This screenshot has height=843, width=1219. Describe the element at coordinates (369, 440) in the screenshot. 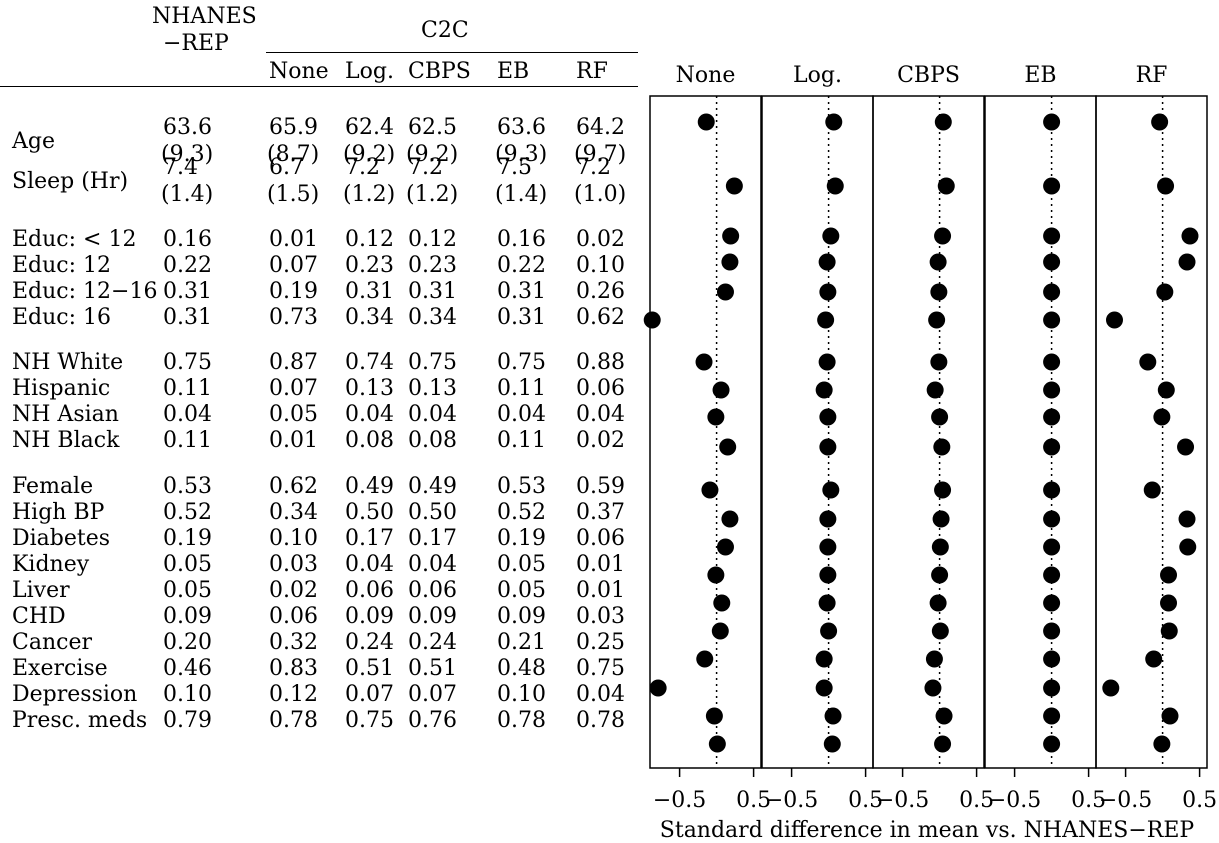

I see `cell-value: 0.08` at that location.